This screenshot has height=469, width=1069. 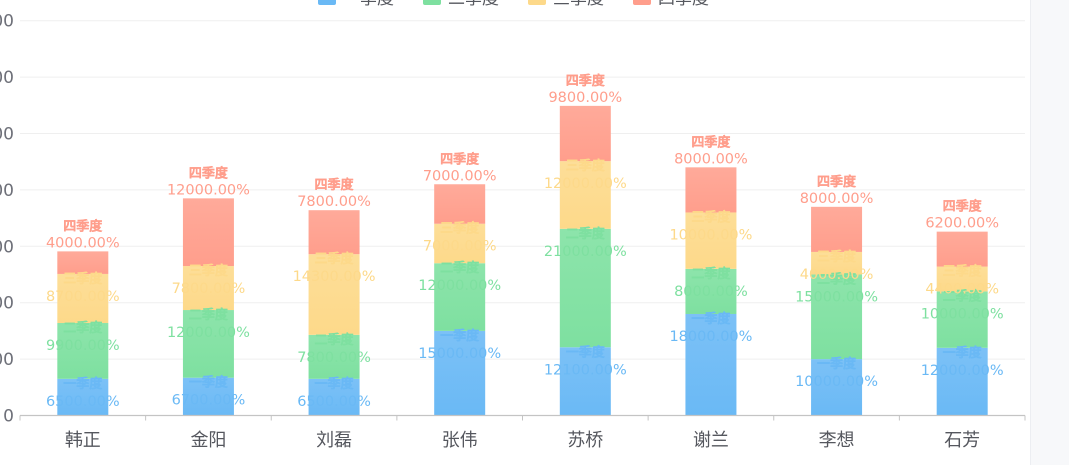 What do you see at coordinates (83, 346) in the screenshot?
I see `segment-value-label: 9900.00%` at bounding box center [83, 346].